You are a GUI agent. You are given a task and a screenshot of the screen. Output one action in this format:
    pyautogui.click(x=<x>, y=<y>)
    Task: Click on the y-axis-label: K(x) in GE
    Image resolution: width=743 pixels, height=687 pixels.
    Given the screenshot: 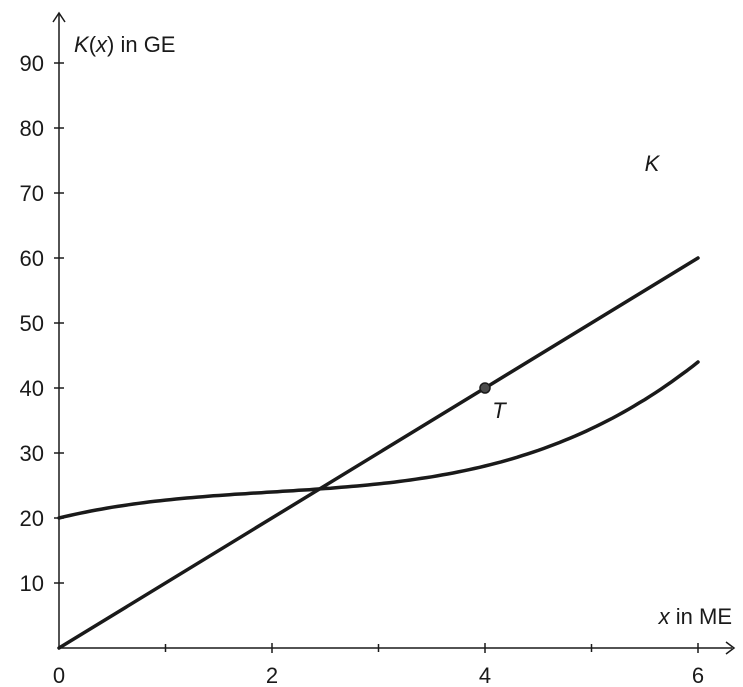 What is the action you would take?
    pyautogui.click(x=124, y=44)
    